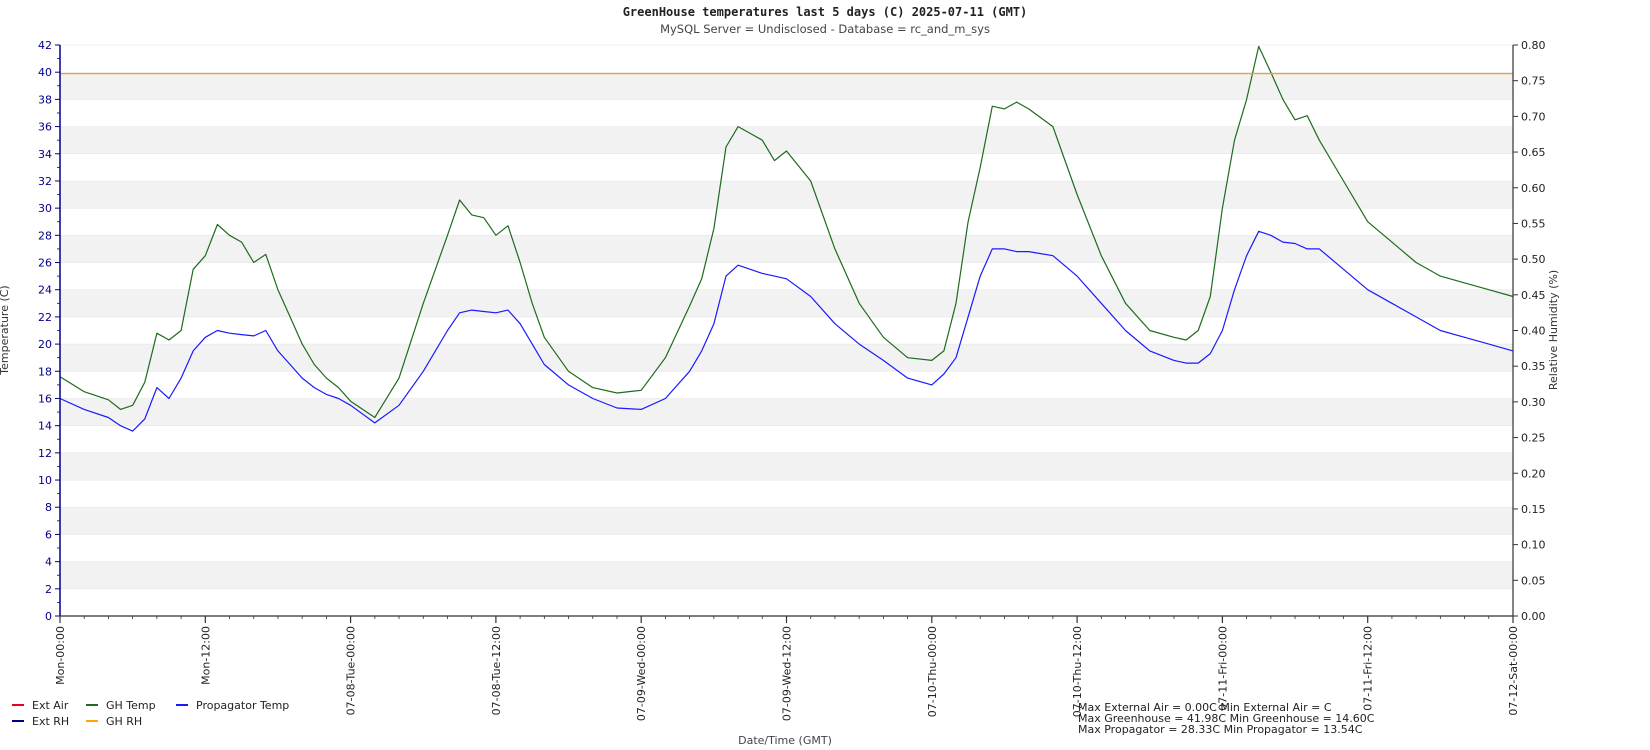  What do you see at coordinates (1533, 45) in the screenshot?
I see `right-tick-label: 0.80` at bounding box center [1533, 45].